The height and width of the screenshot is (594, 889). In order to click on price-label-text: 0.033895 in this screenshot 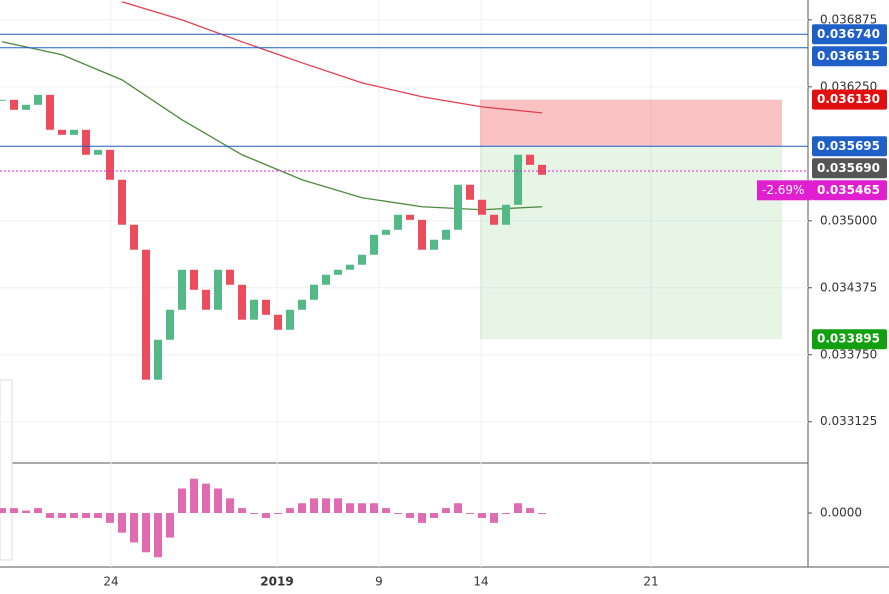, I will do `click(848, 339)`.